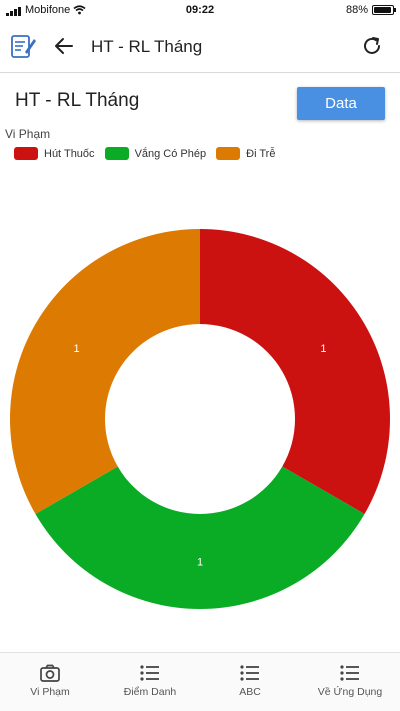 Image resolution: width=400 pixels, height=711 pixels. Describe the element at coordinates (28, 134) in the screenshot. I see `chart-dataset-label: Vi Phạm` at that location.